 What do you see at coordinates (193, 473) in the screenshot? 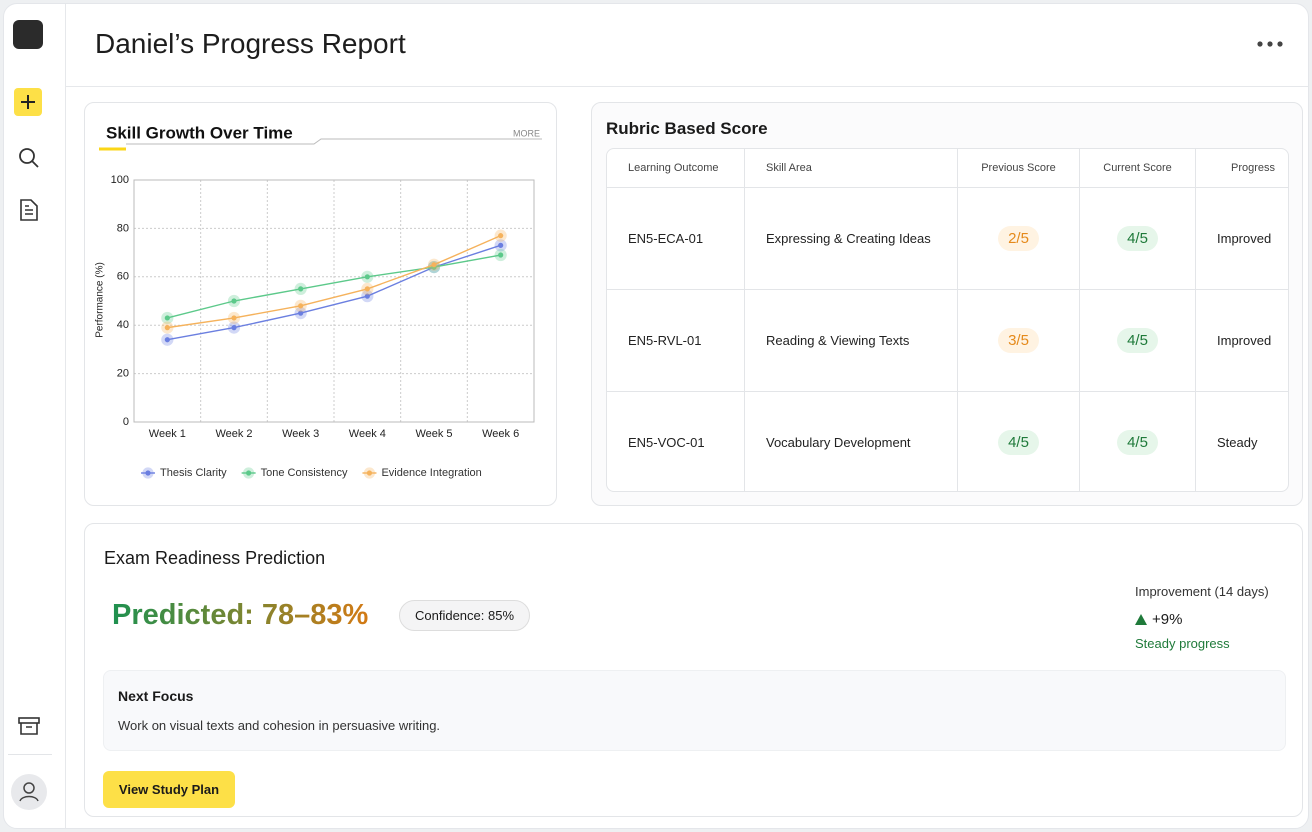
I see `legend-label: Thesis Clarity` at bounding box center [193, 473].